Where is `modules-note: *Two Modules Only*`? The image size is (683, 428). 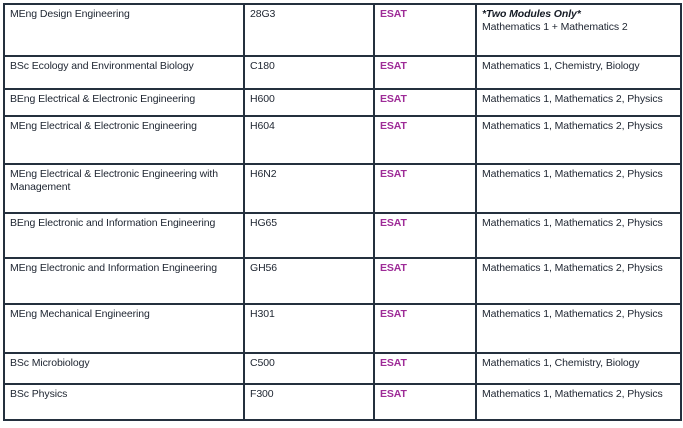
modules-note: *Two Modules Only* is located at coordinates (531, 14).